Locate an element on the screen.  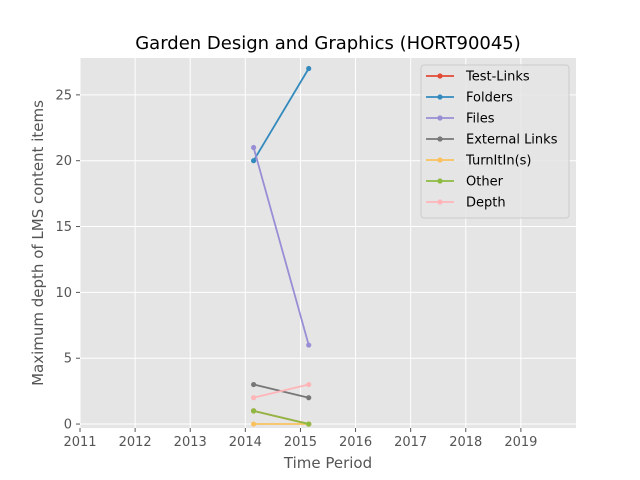
legend-label: Test-Links is located at coordinates (497, 77).